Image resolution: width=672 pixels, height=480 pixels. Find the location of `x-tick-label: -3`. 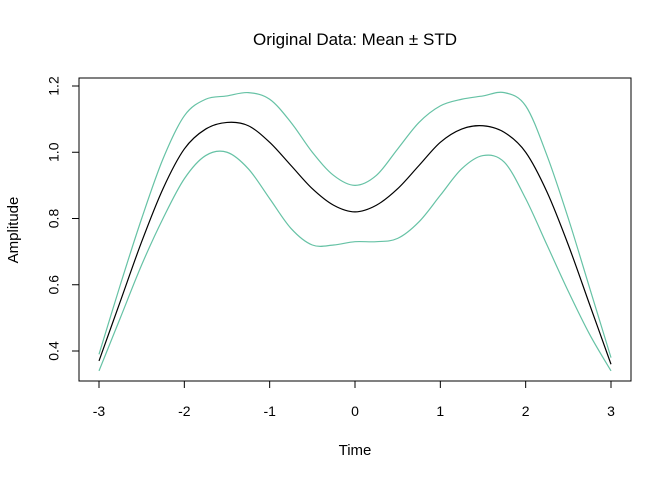

x-tick-label: -3 is located at coordinates (99, 411).